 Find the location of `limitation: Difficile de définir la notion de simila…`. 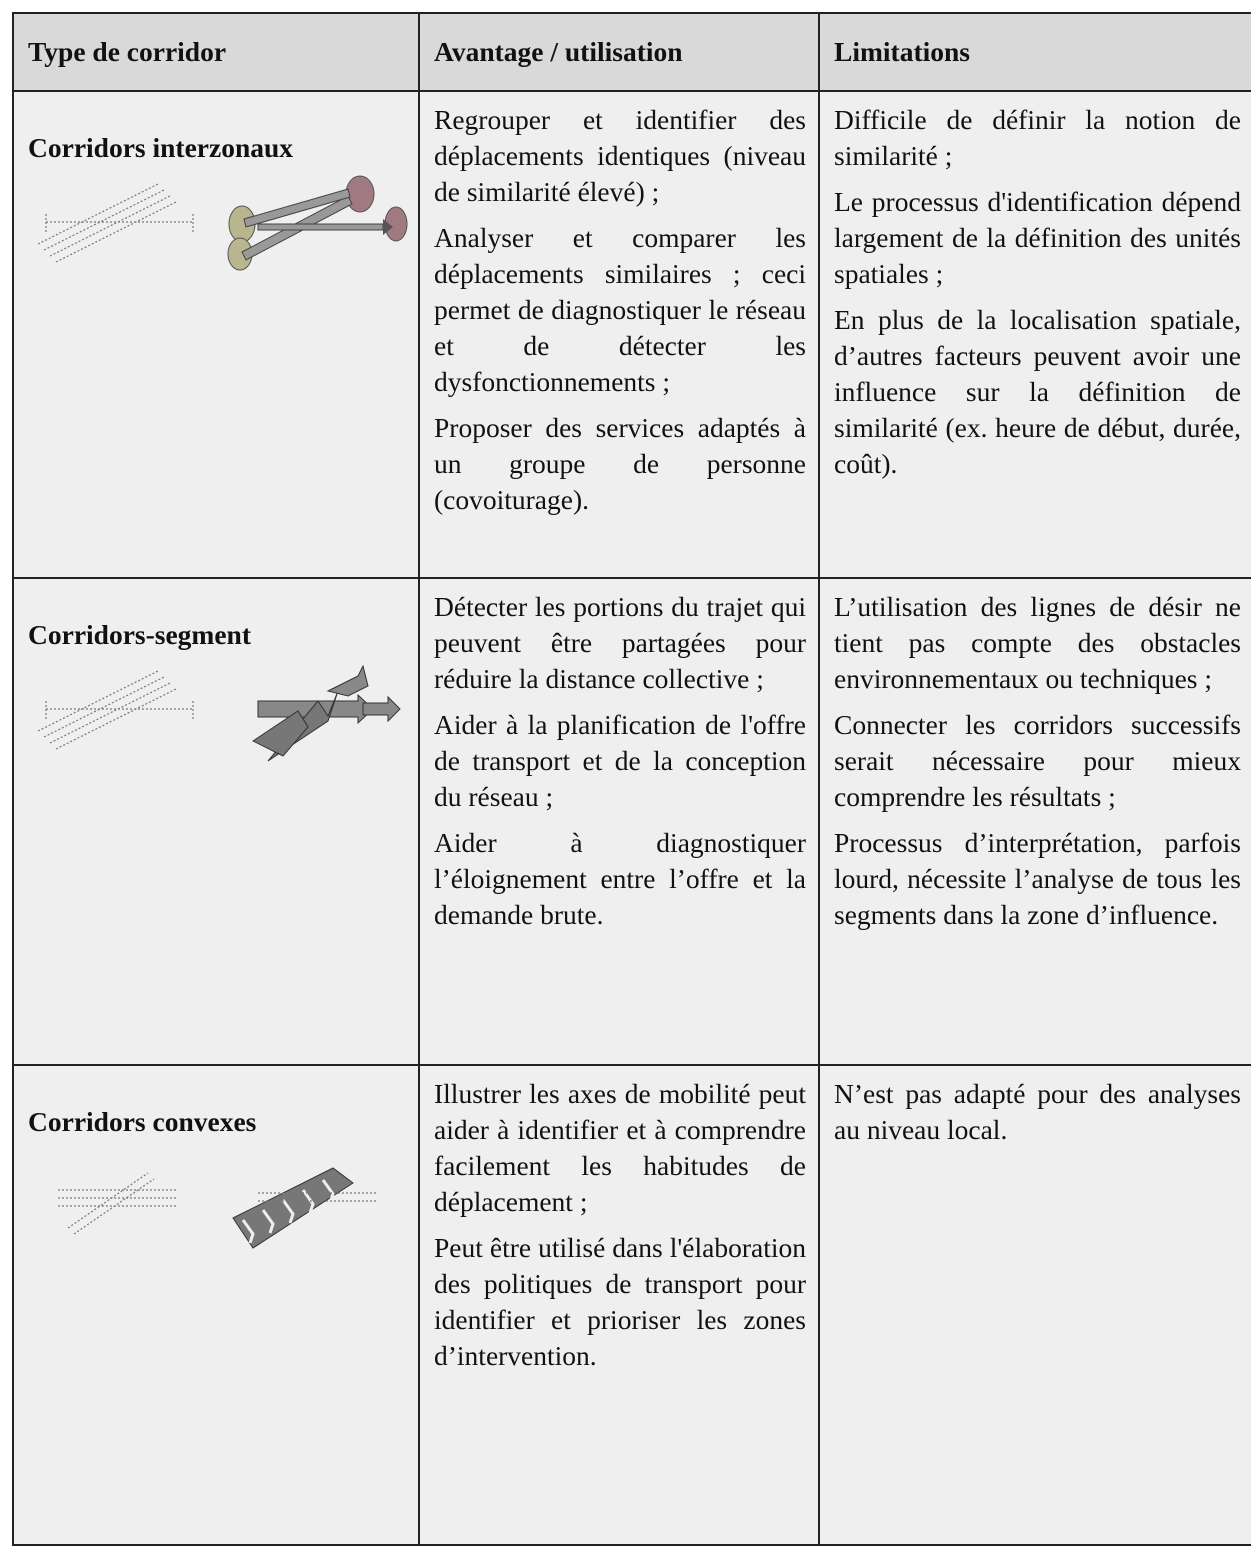

limitation: Difficile de définir la notion de simila… is located at coordinates (1037, 137).